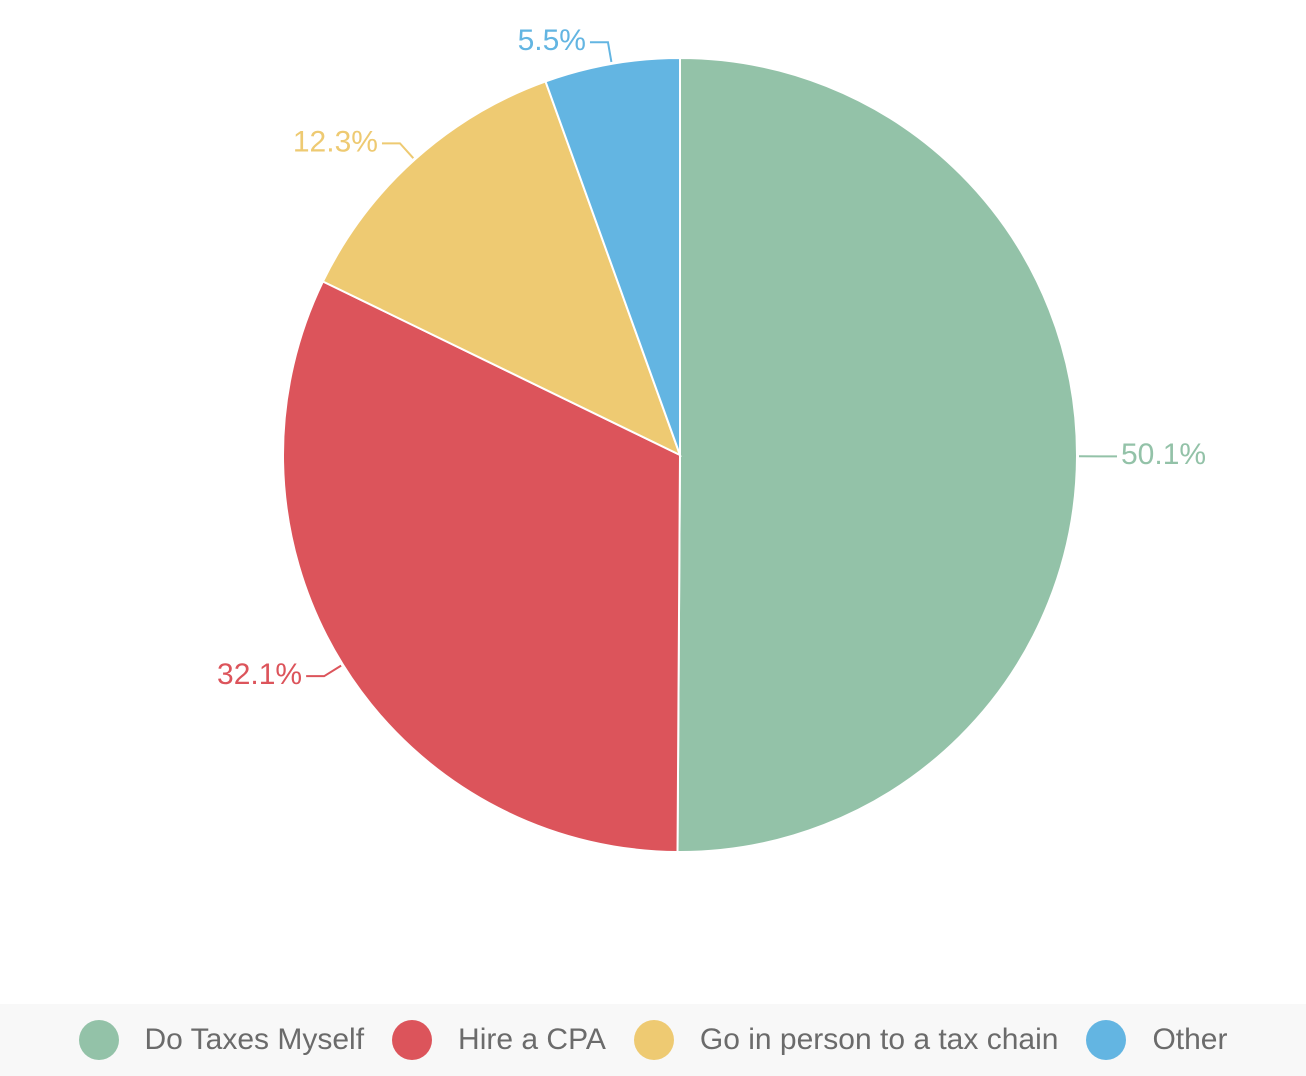 Image resolution: width=1306 pixels, height=1076 pixels. I want to click on value-label: 12.3%, so click(335, 141).